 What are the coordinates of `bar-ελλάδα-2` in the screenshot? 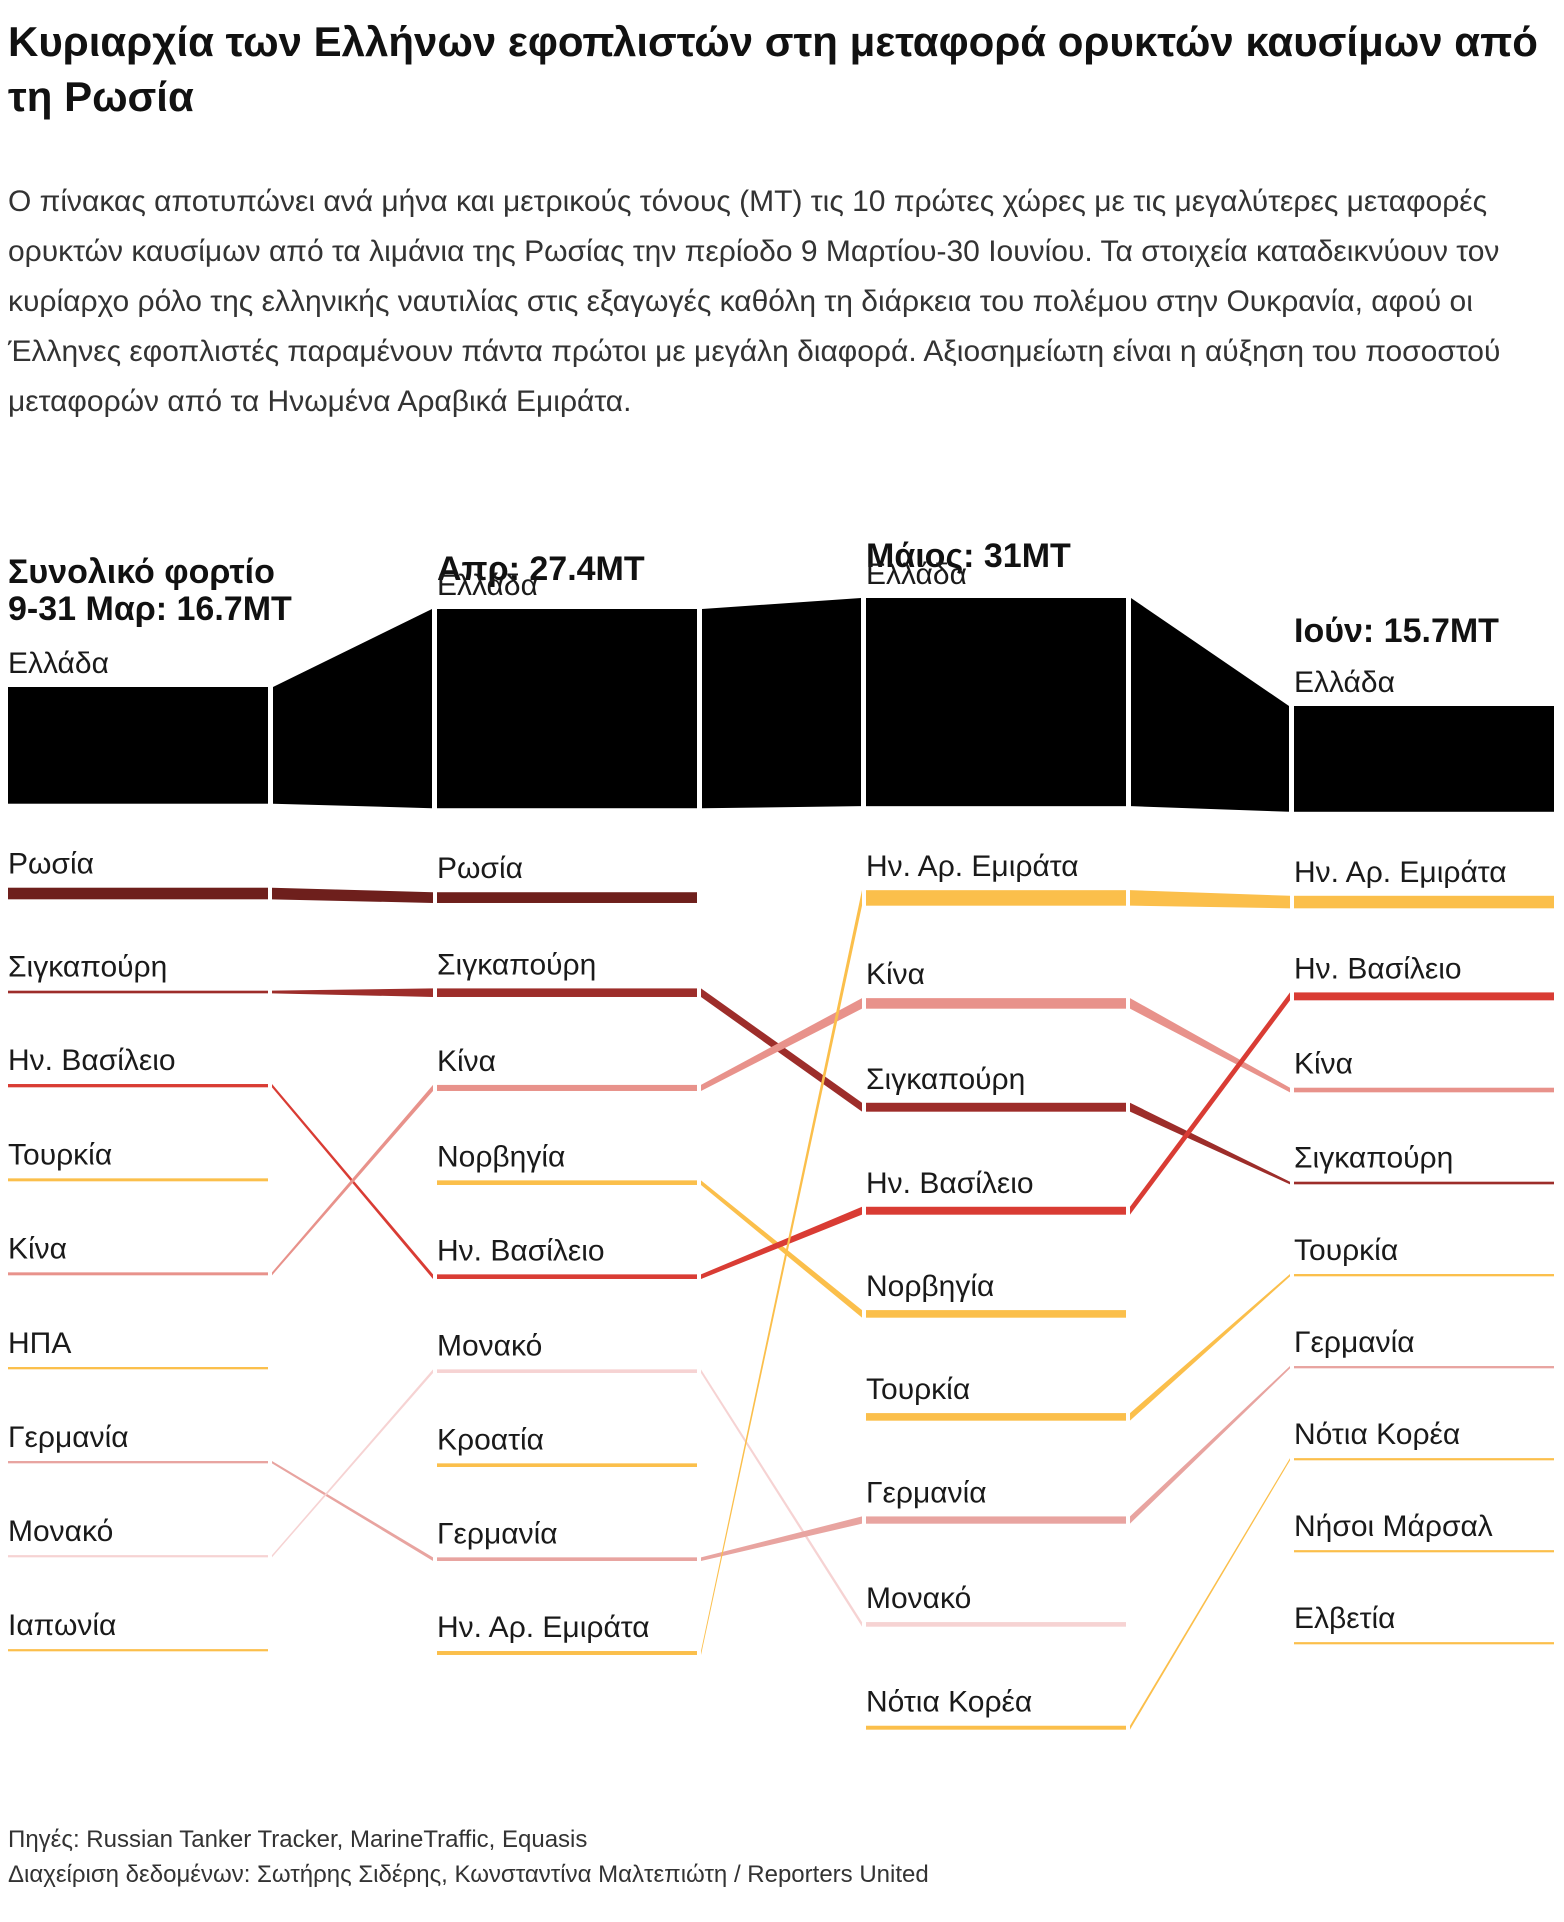 It's located at (996, 702).